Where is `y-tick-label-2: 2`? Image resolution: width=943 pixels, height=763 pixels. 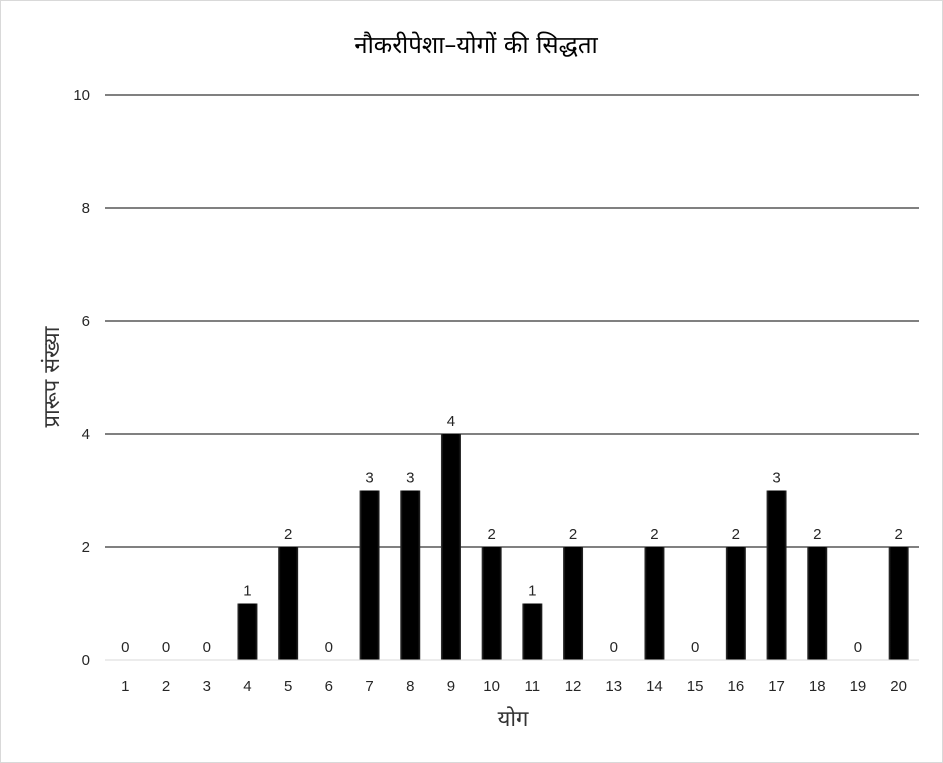
y-tick-label-2: 2 is located at coordinates (86, 547).